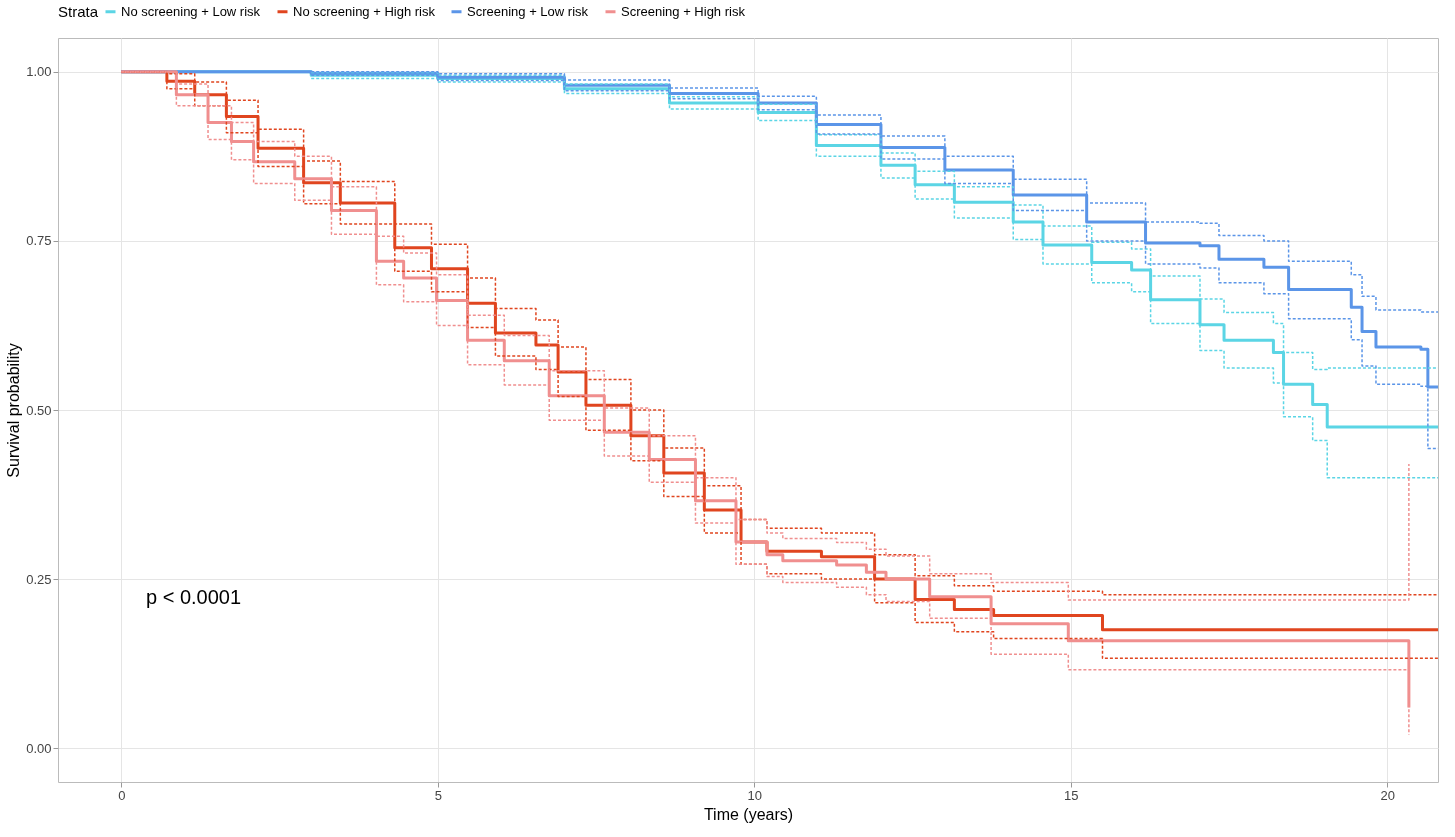  I want to click on legend-label: Screening + High risk, so click(683, 11).